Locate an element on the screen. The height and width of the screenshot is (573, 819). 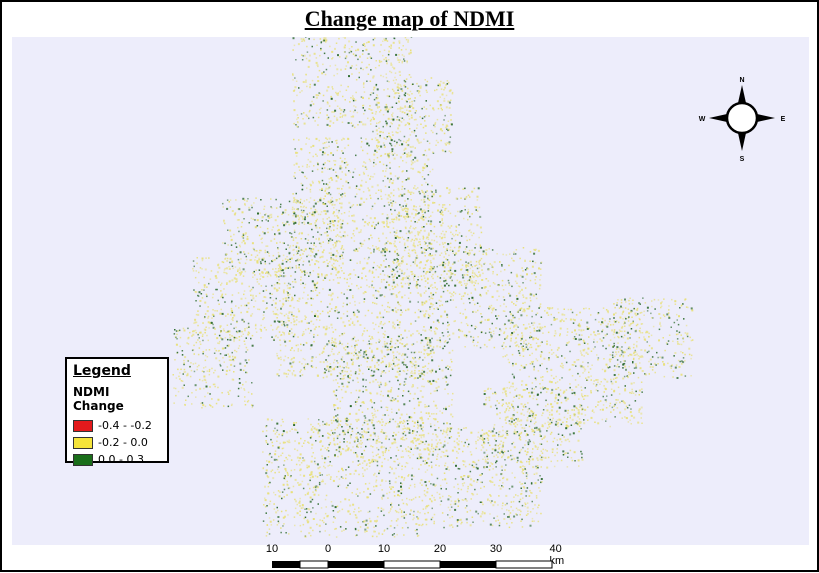
compass-w: W is located at coordinates (702, 119).